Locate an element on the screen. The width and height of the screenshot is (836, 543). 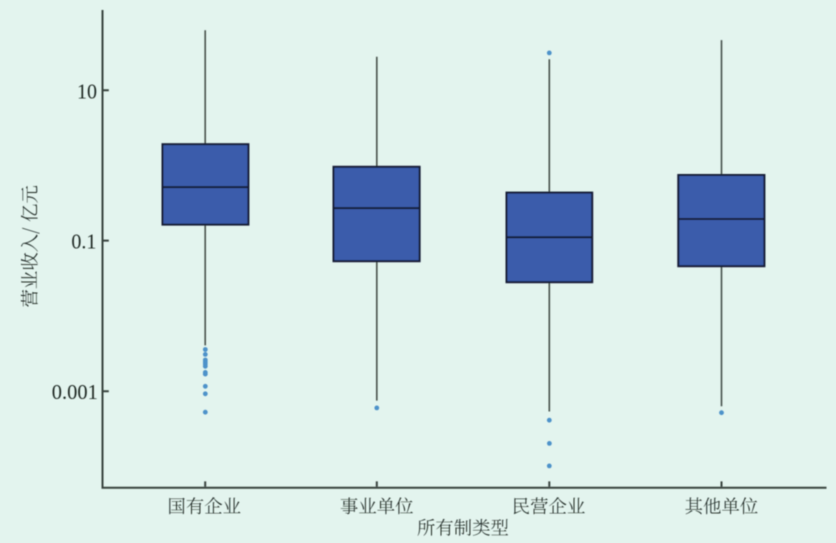
svg-text: 0.1 is located at coordinates (83, 242).